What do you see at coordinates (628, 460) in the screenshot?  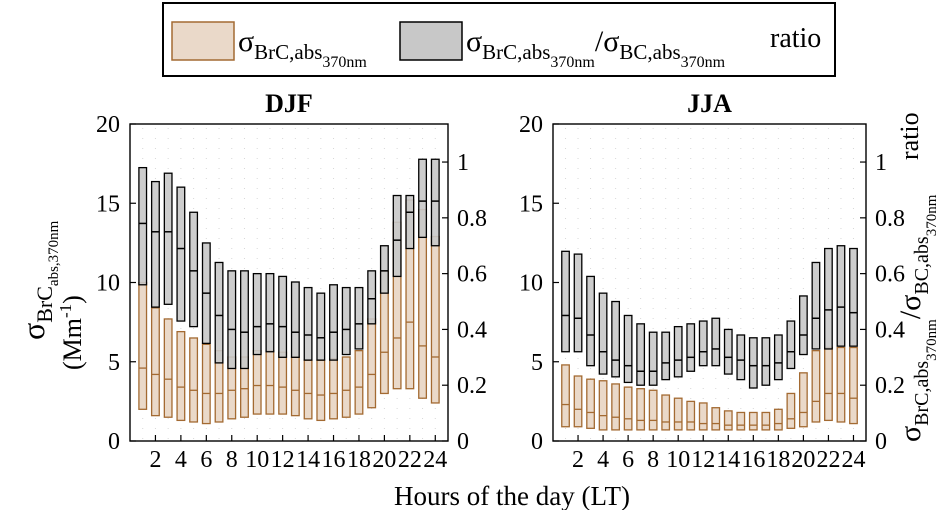 I see `x-tick-label: 6` at bounding box center [628, 460].